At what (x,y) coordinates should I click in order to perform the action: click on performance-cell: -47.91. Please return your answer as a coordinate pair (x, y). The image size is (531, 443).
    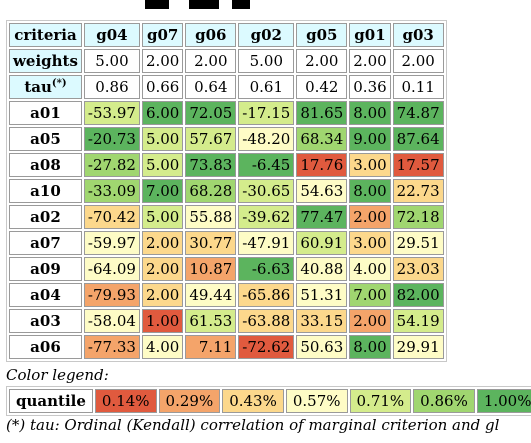
    Looking at the image, I should click on (266, 243).